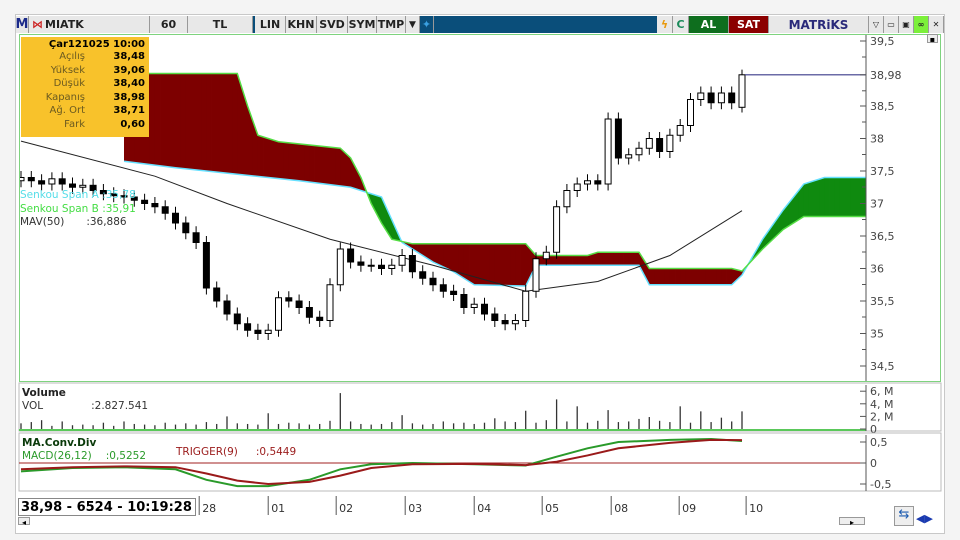  Describe the element at coordinates (427, 24) in the screenshot. I see `twitter-icon: ✦` at that location.